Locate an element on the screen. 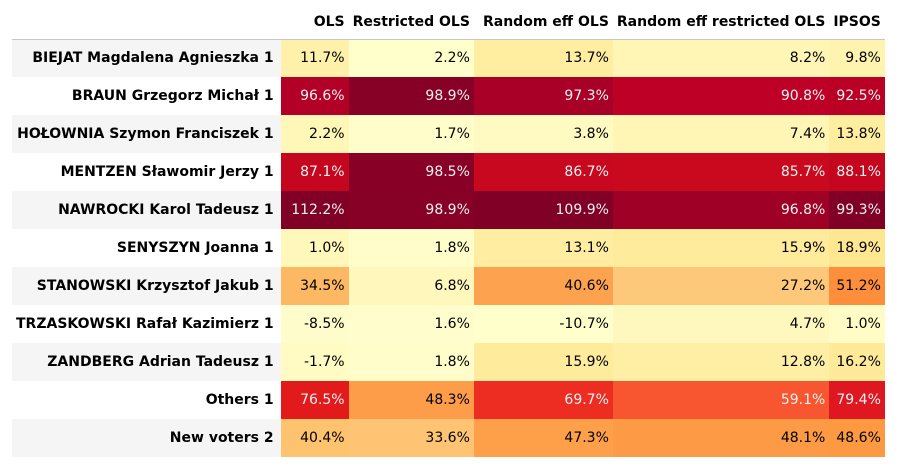  value-cell: 47.3% is located at coordinates (543, 438).